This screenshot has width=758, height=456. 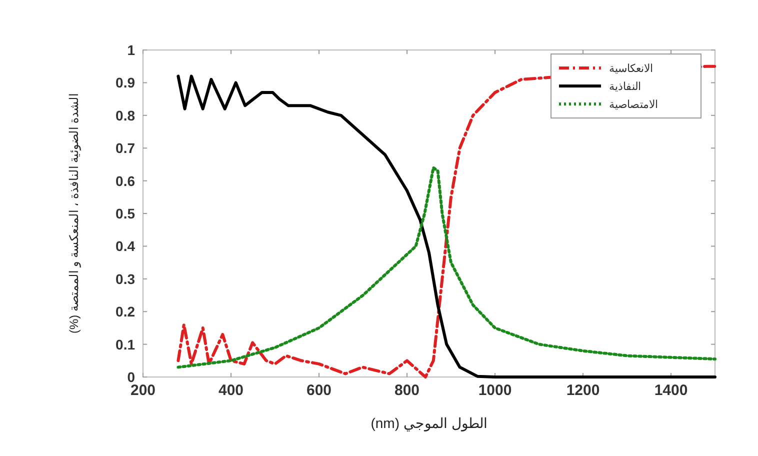 What do you see at coordinates (126, 82) in the screenshot?
I see `y-tick-label: 0.9` at bounding box center [126, 82].